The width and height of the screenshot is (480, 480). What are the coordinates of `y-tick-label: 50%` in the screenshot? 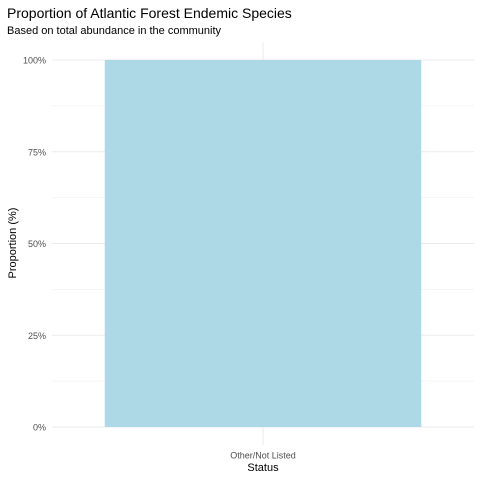 It's located at (37, 244).